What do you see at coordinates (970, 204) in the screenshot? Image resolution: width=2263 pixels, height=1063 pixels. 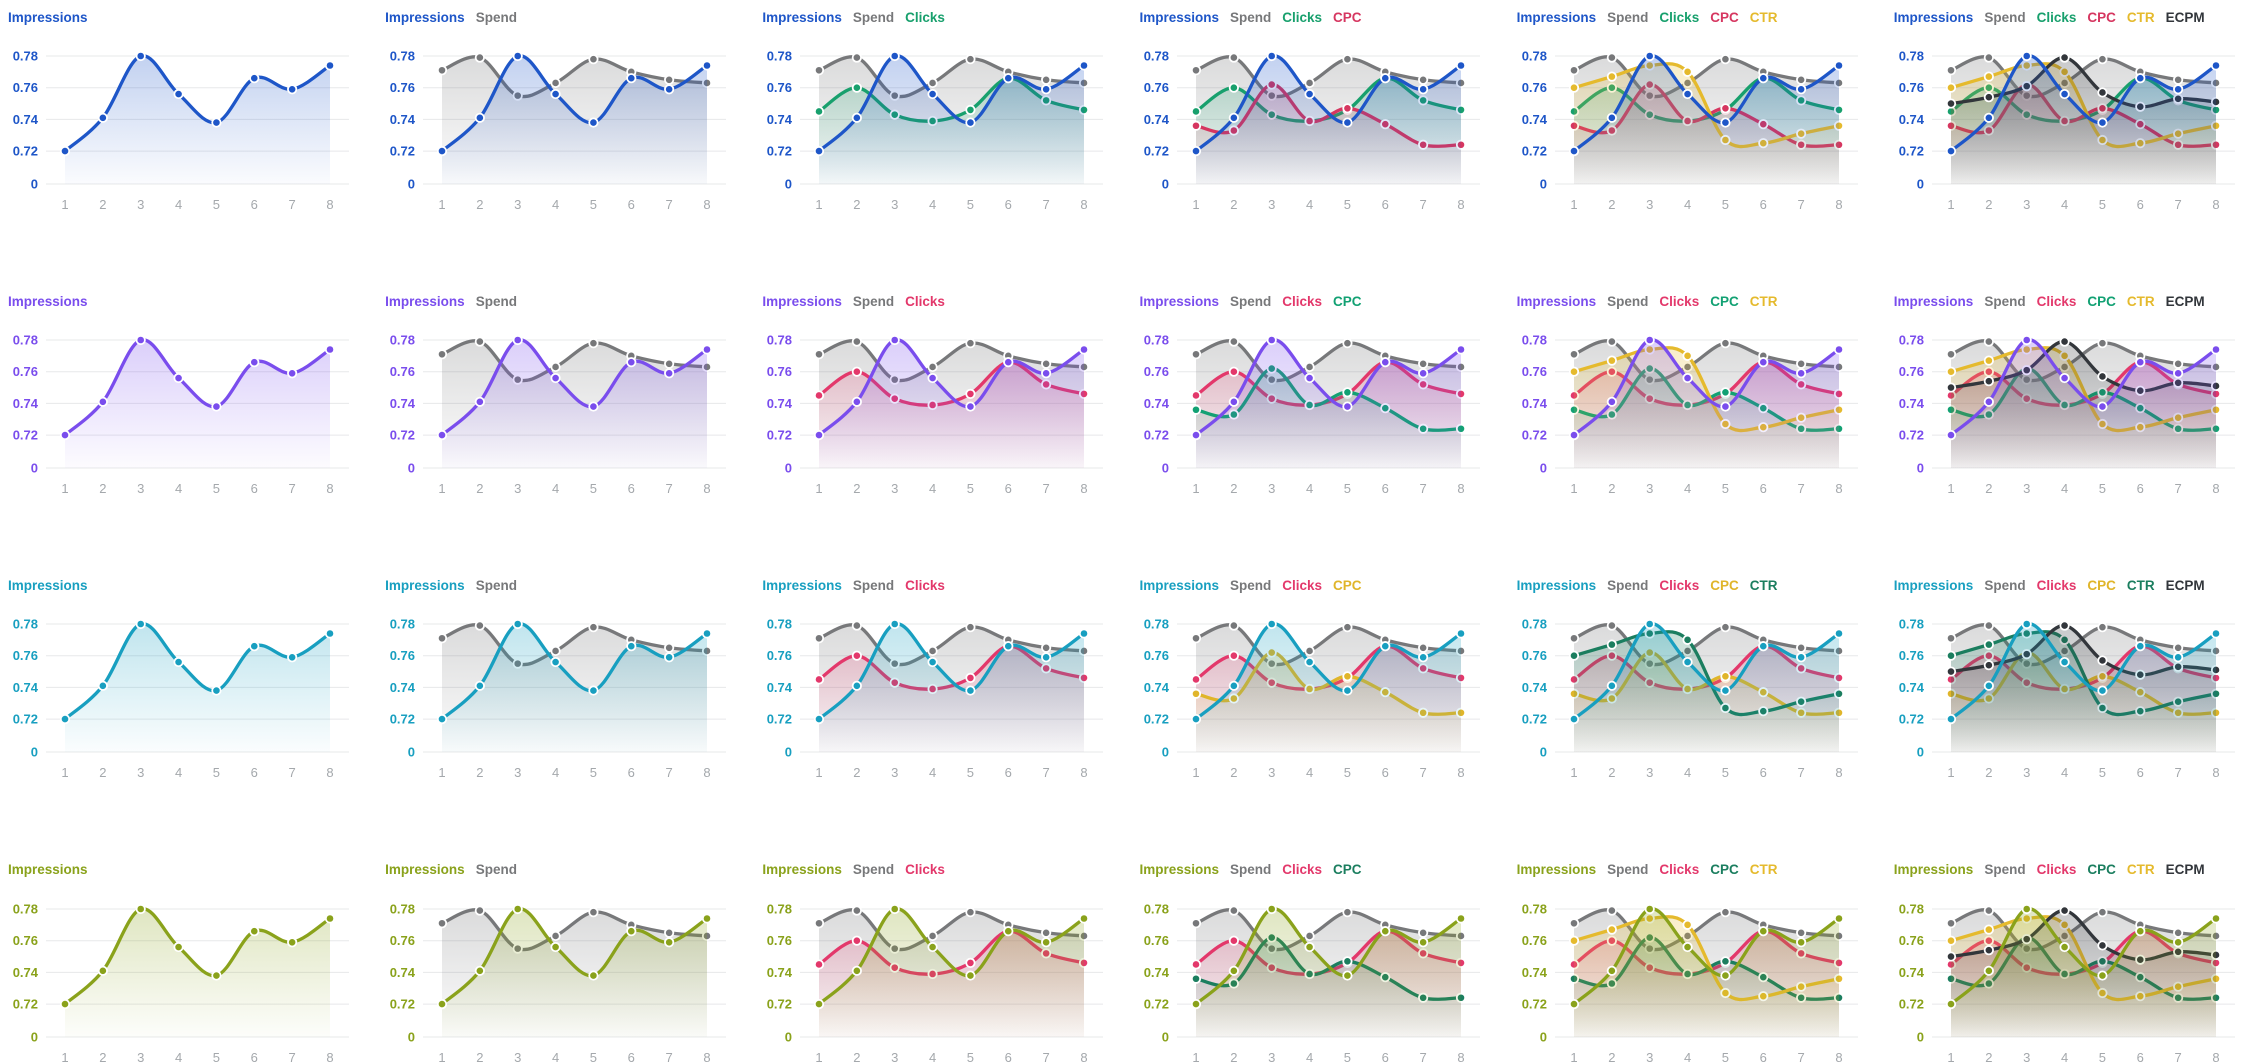 I see `x-tick-label: 5` at bounding box center [970, 204].